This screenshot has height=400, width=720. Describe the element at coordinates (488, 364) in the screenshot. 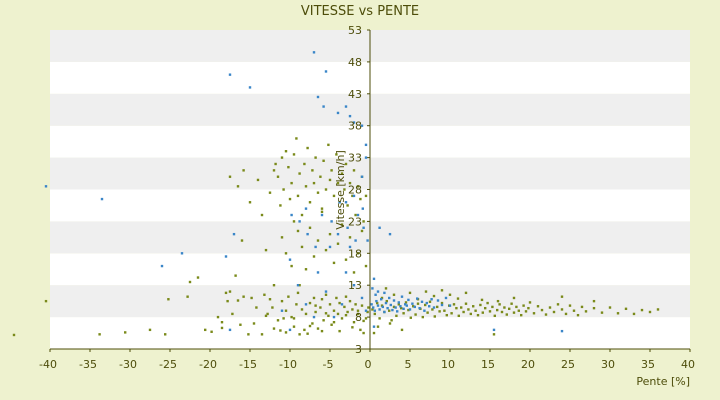

I see `x-tick-label: 15` at that location.